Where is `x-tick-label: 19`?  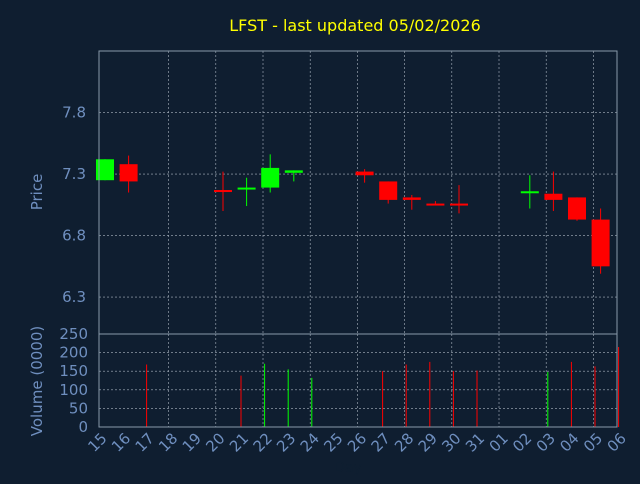 x-tick-label: 19 is located at coordinates (192, 442).